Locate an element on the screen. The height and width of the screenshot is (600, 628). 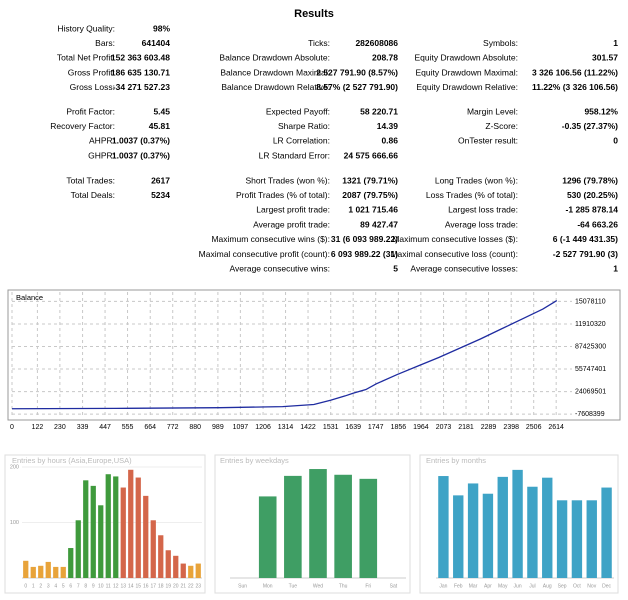
stat-label: Maximum consecutive losses ($): is located at coordinates (455, 239).